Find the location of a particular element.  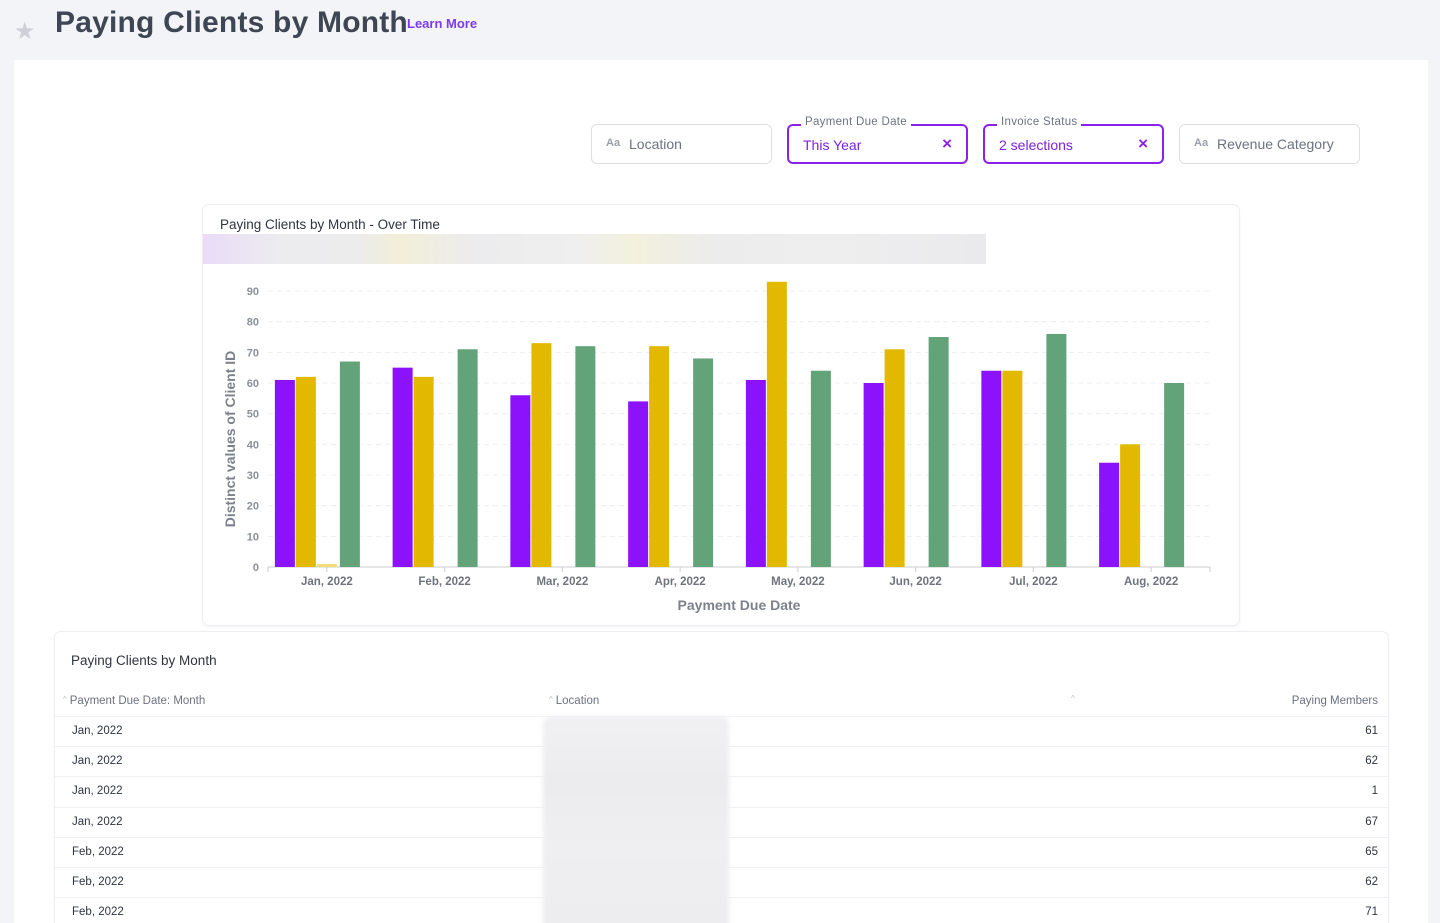

payment-due-date-filter: Payment Due Date This Year × is located at coordinates (877, 140).